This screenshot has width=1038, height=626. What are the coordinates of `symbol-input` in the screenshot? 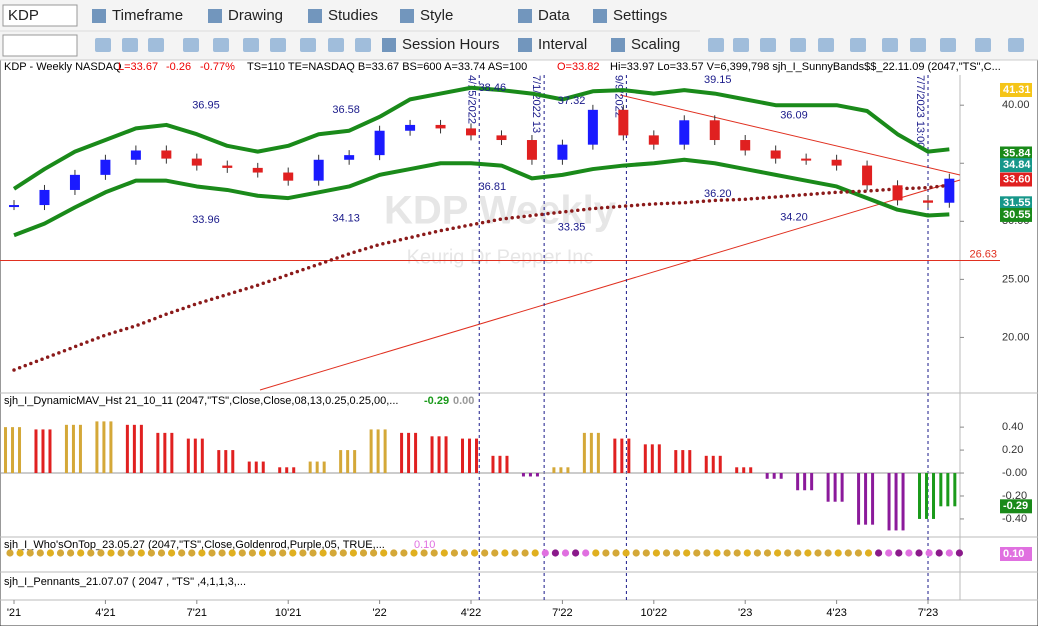 It's located at (40, 15).